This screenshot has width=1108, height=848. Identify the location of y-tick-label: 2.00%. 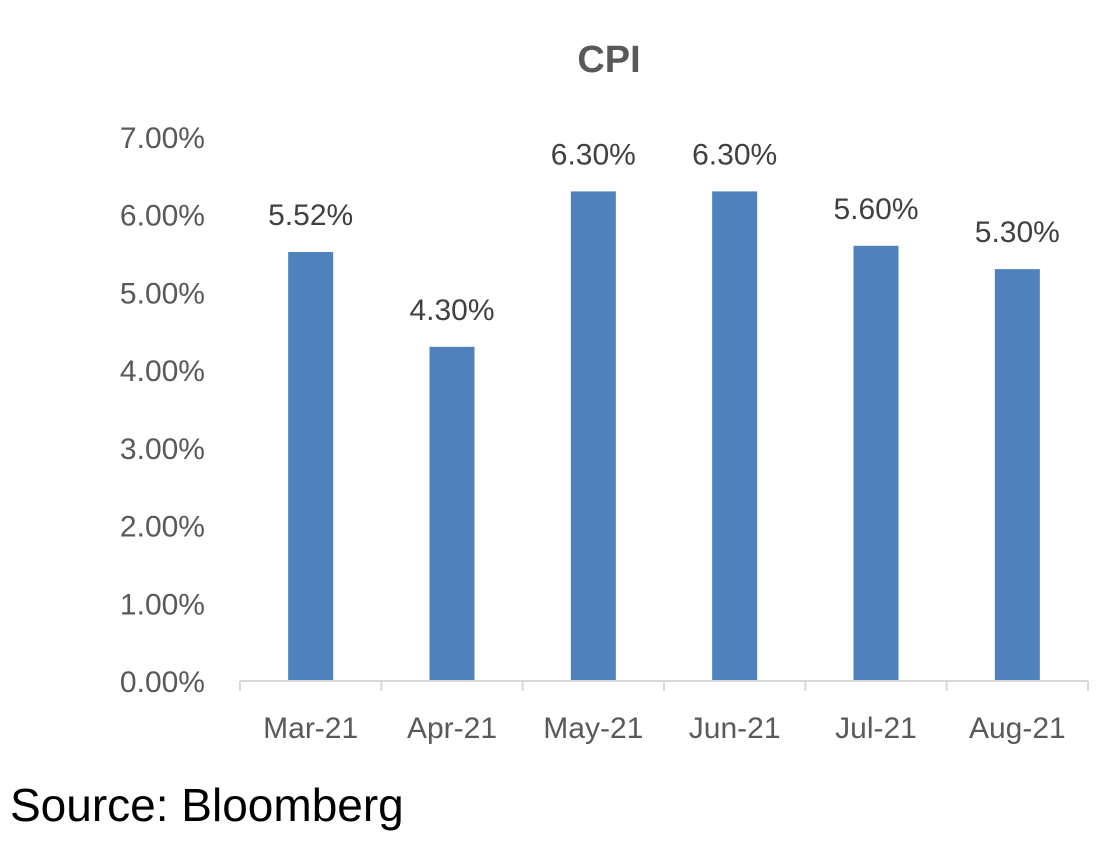
(162, 527).